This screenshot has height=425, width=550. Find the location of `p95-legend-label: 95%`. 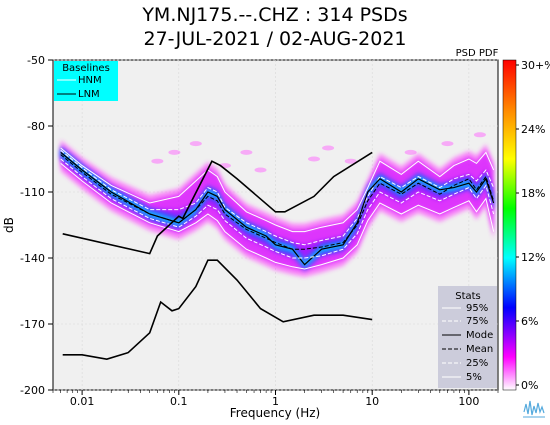

p95-legend-label: 95% is located at coordinates (477, 308).